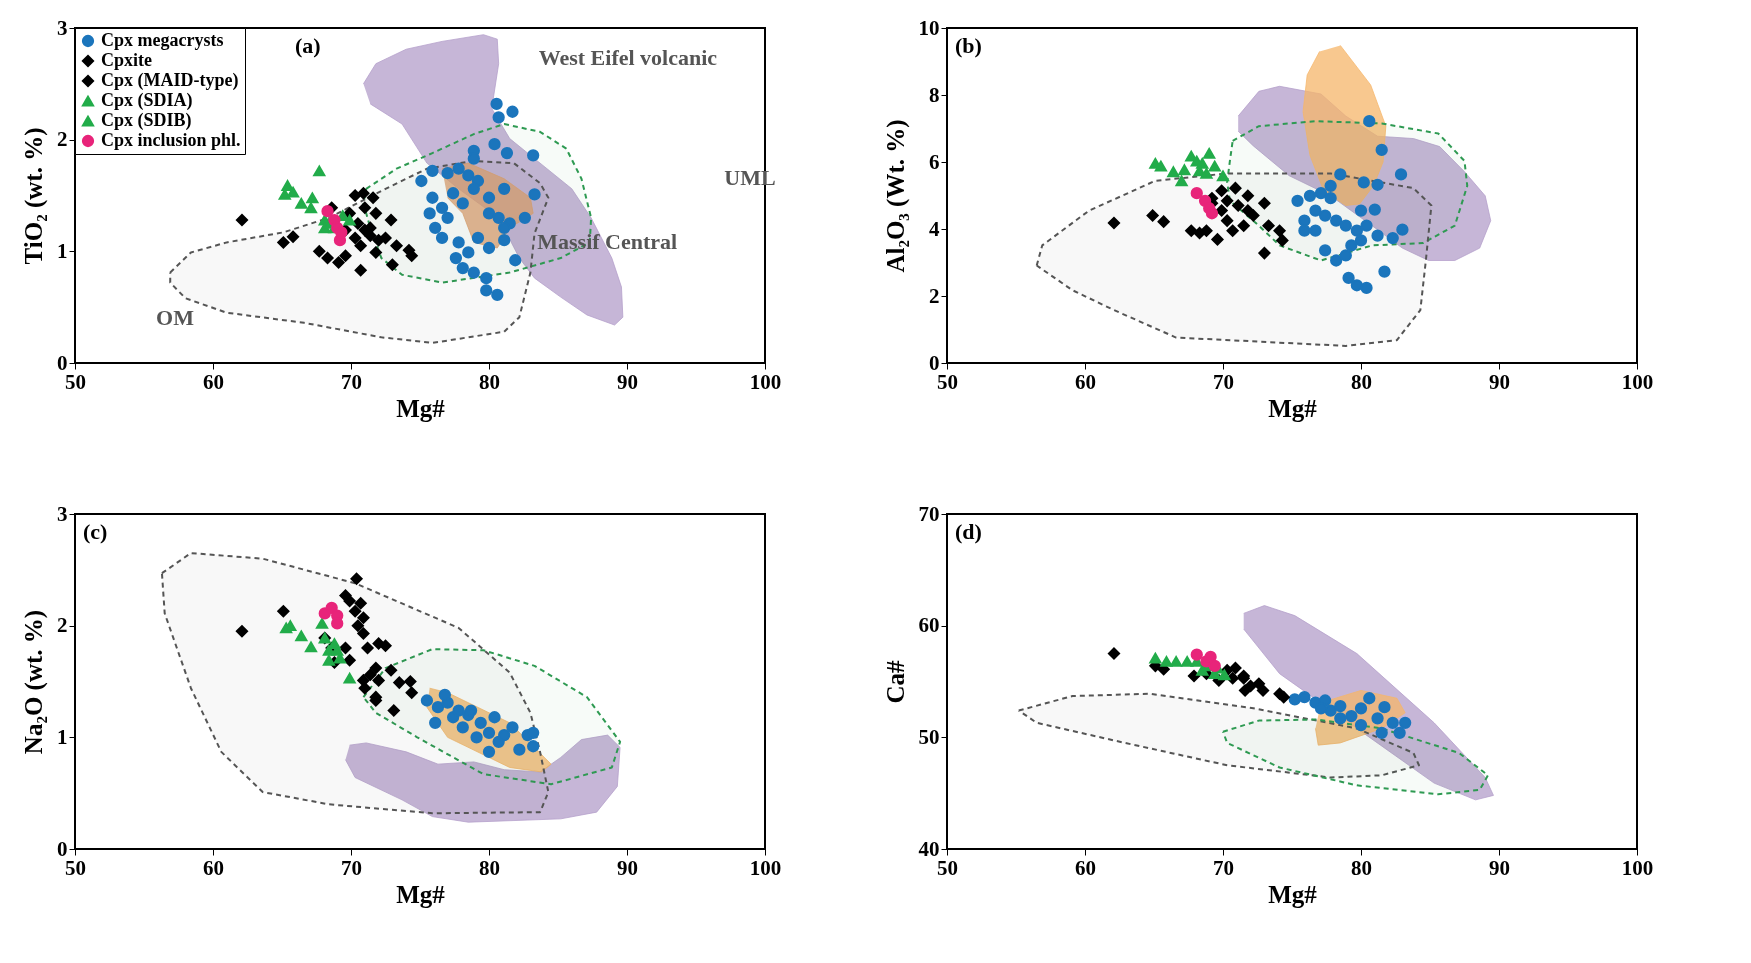 Image resolution: width=1751 pixels, height=963 pixels. What do you see at coordinates (895, 196) in the screenshot?
I see `y-axis-title: Al₂O₃ (Wt. %)` at bounding box center [895, 196].